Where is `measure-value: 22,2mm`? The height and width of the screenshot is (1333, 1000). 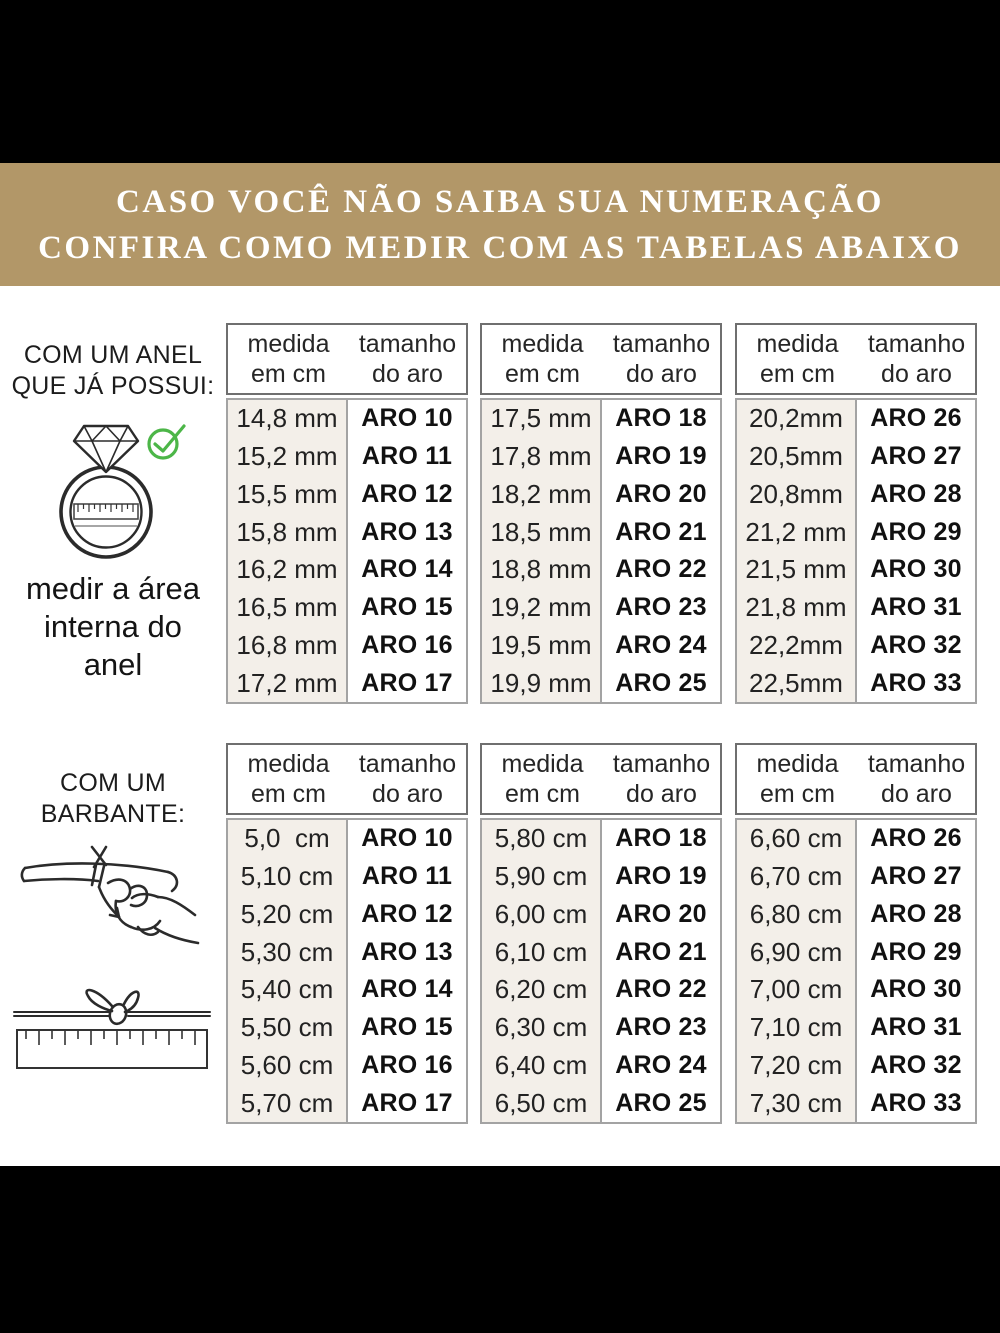
measure-value: 22,2mm is located at coordinates (797, 645).